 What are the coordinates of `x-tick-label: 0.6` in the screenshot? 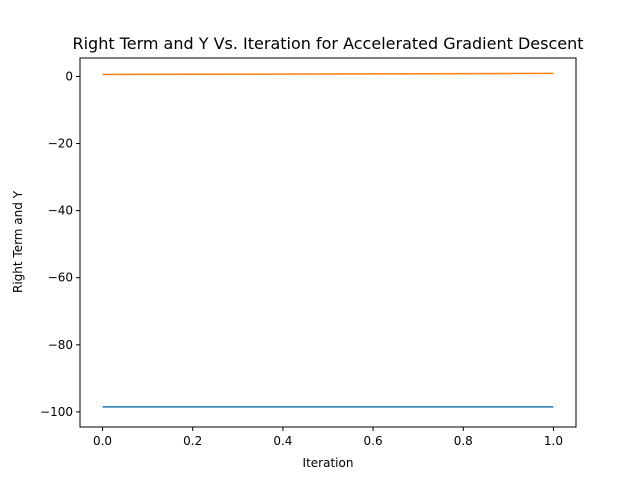 It's located at (373, 441).